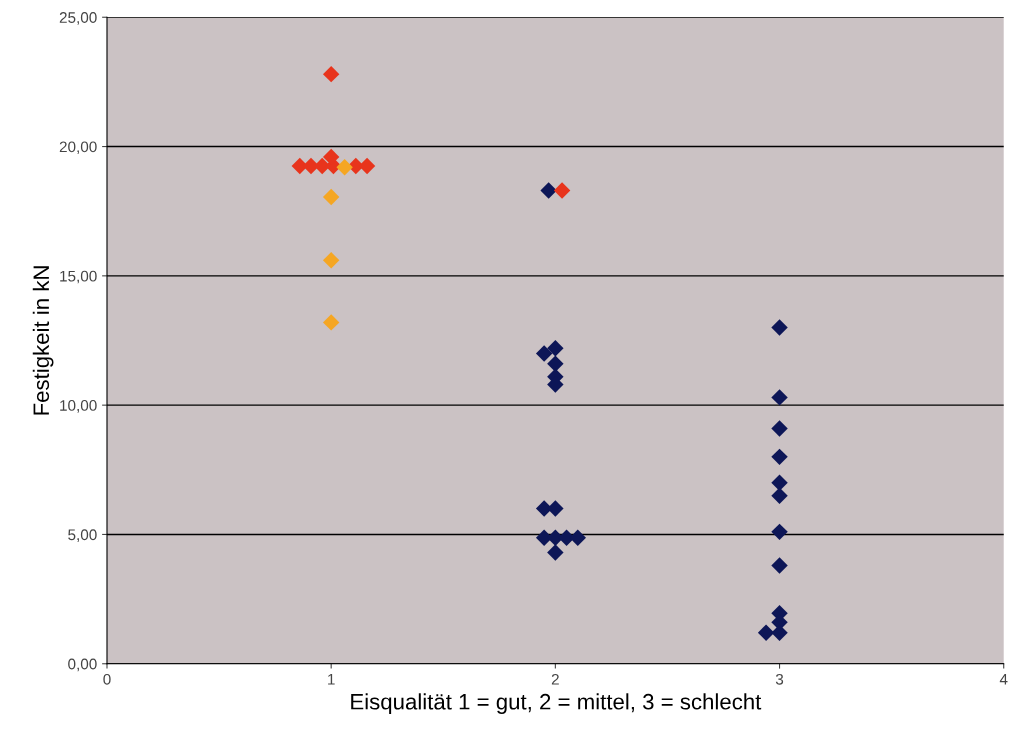  What do you see at coordinates (107, 679) in the screenshot?
I see `x-tick-label: 0` at bounding box center [107, 679].